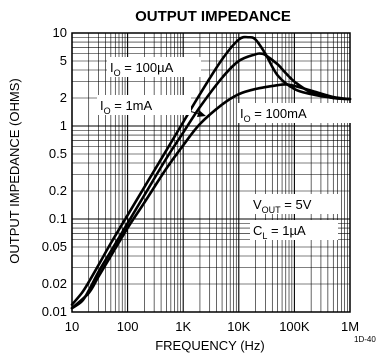 The image size is (386, 361). Describe the element at coordinates (212, 326) in the screenshot. I see `x-tick-labels: 10 100 1K 10K 100K 1M` at that location.